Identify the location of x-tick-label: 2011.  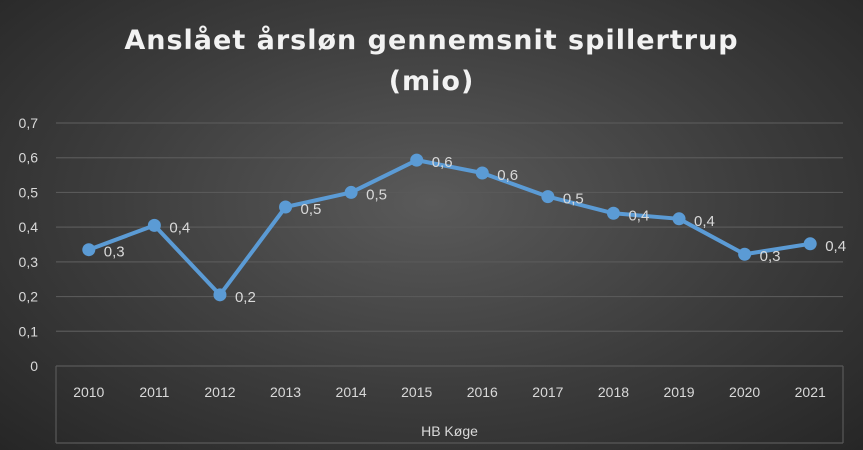
(154, 392).